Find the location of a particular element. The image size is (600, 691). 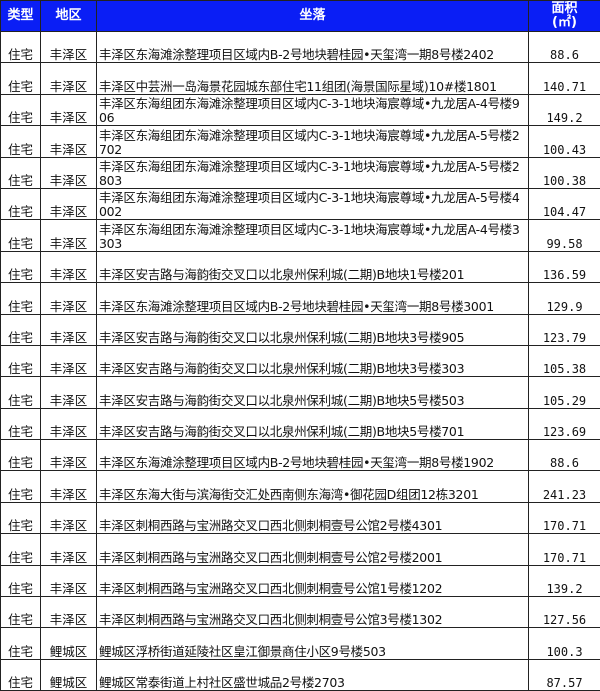

cell-area: 105.29 is located at coordinates (564, 392).